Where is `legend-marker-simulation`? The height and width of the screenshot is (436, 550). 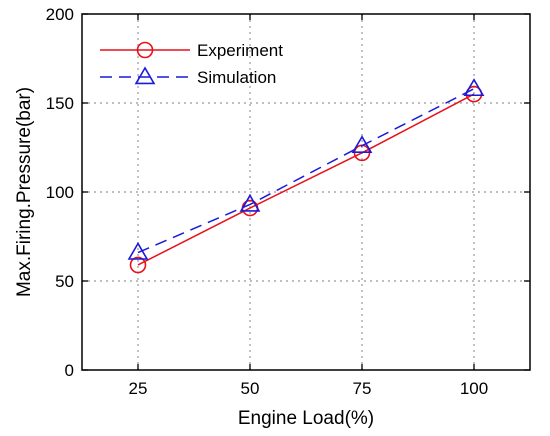 legend-marker-simulation is located at coordinates (145, 75).